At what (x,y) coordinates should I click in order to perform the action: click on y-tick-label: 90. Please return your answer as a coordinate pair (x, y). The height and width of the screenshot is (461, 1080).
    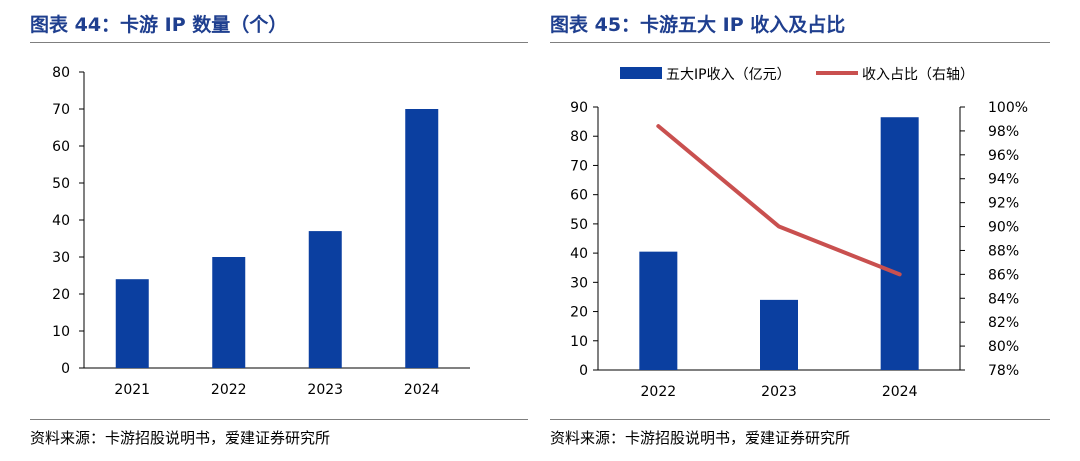
    Looking at the image, I should click on (579, 108).